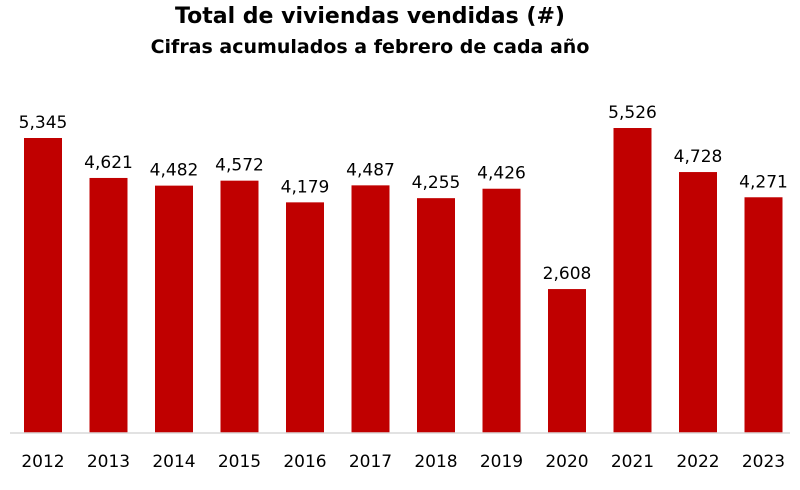 This screenshot has height=490, width=800. I want to click on data-label-2019: 4,426, so click(501, 174).